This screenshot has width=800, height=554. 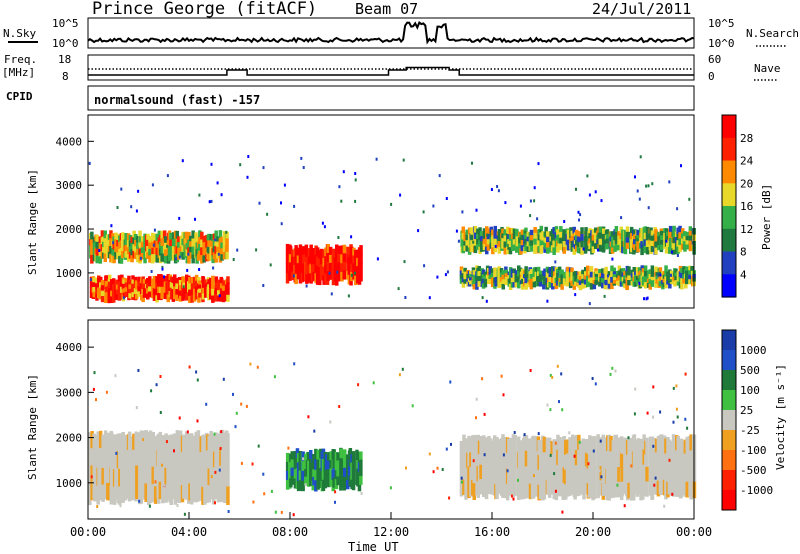 What do you see at coordinates (772, 33) in the screenshot?
I see `nsearch-label: N.Search` at bounding box center [772, 33].